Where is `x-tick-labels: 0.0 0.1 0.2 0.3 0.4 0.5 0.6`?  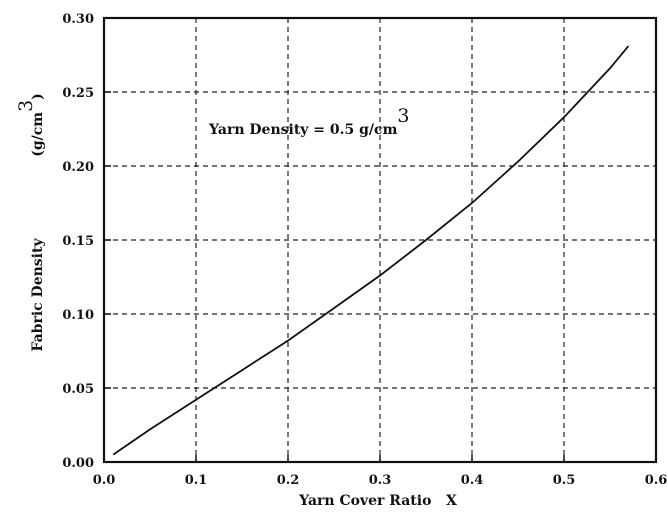
x-tick-labels: 0.0 0.1 0.2 0.3 0.4 0.5 0.6 is located at coordinates (380, 480).